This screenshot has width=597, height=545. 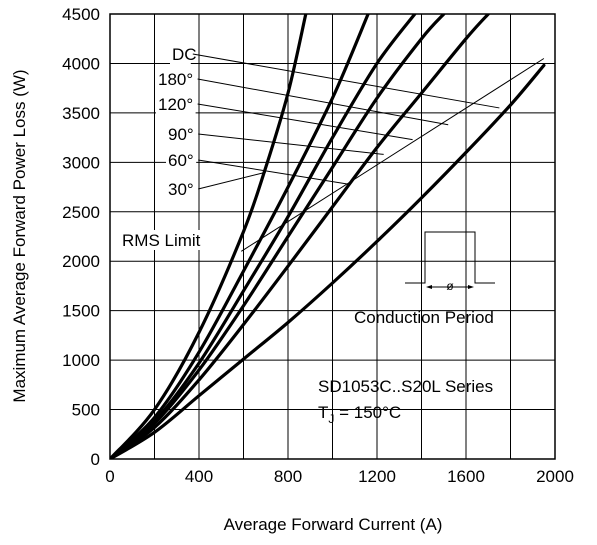 I want to click on label-bg-60-deg, so click(x=181, y=160).